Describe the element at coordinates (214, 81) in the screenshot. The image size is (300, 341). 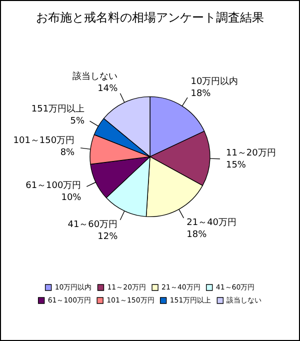
I see `slice-label: 10万円以内` at that location.